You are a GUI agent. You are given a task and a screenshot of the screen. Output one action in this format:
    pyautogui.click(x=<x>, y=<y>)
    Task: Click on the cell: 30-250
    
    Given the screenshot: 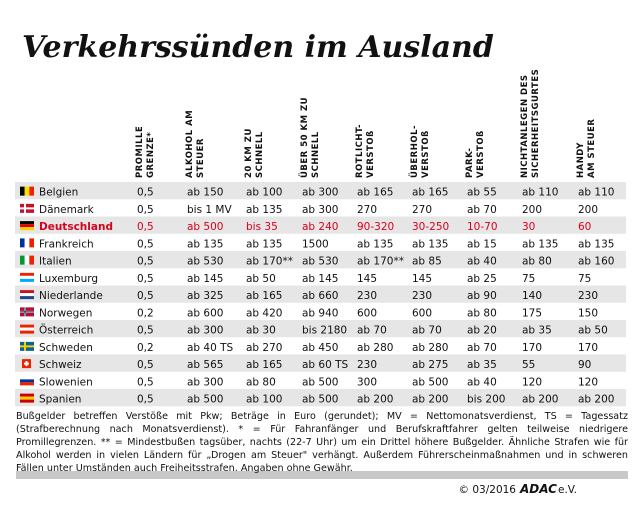 What is the action you would take?
    pyautogui.click(x=430, y=227)
    